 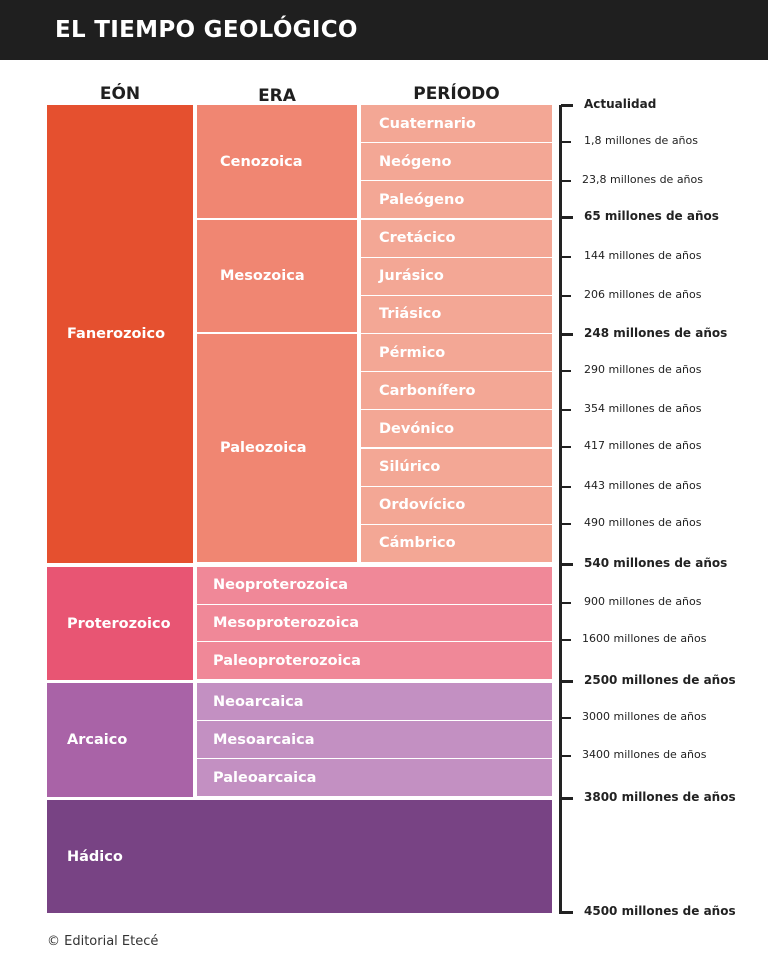 What do you see at coordinates (643, 255) in the screenshot?
I see `timeline-label: 144 millones de años` at bounding box center [643, 255].